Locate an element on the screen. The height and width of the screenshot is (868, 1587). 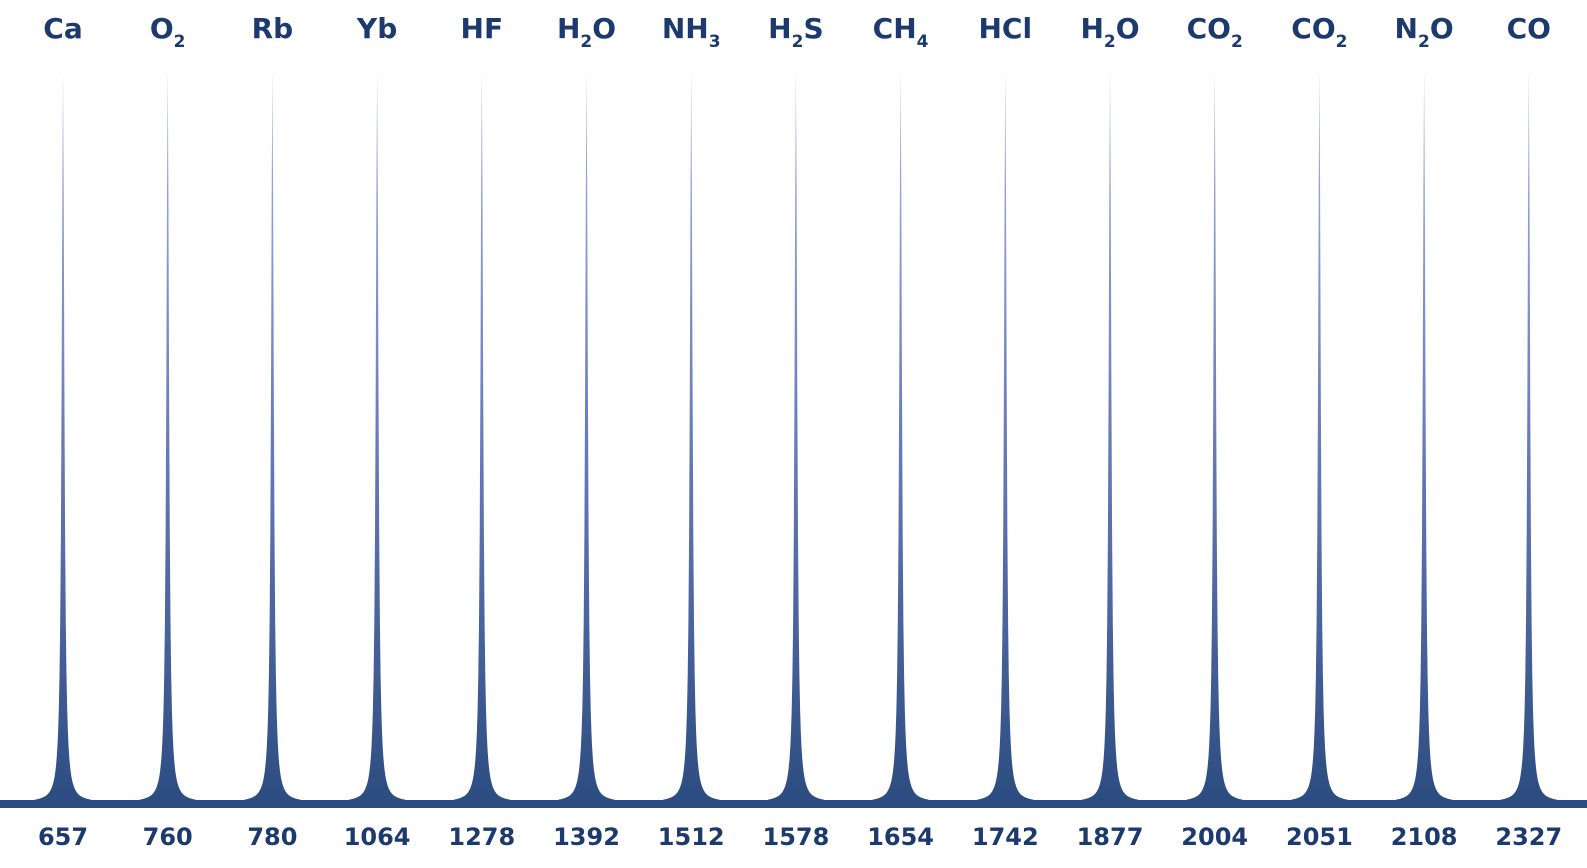
species-label: N2O is located at coordinates (1424, 32).